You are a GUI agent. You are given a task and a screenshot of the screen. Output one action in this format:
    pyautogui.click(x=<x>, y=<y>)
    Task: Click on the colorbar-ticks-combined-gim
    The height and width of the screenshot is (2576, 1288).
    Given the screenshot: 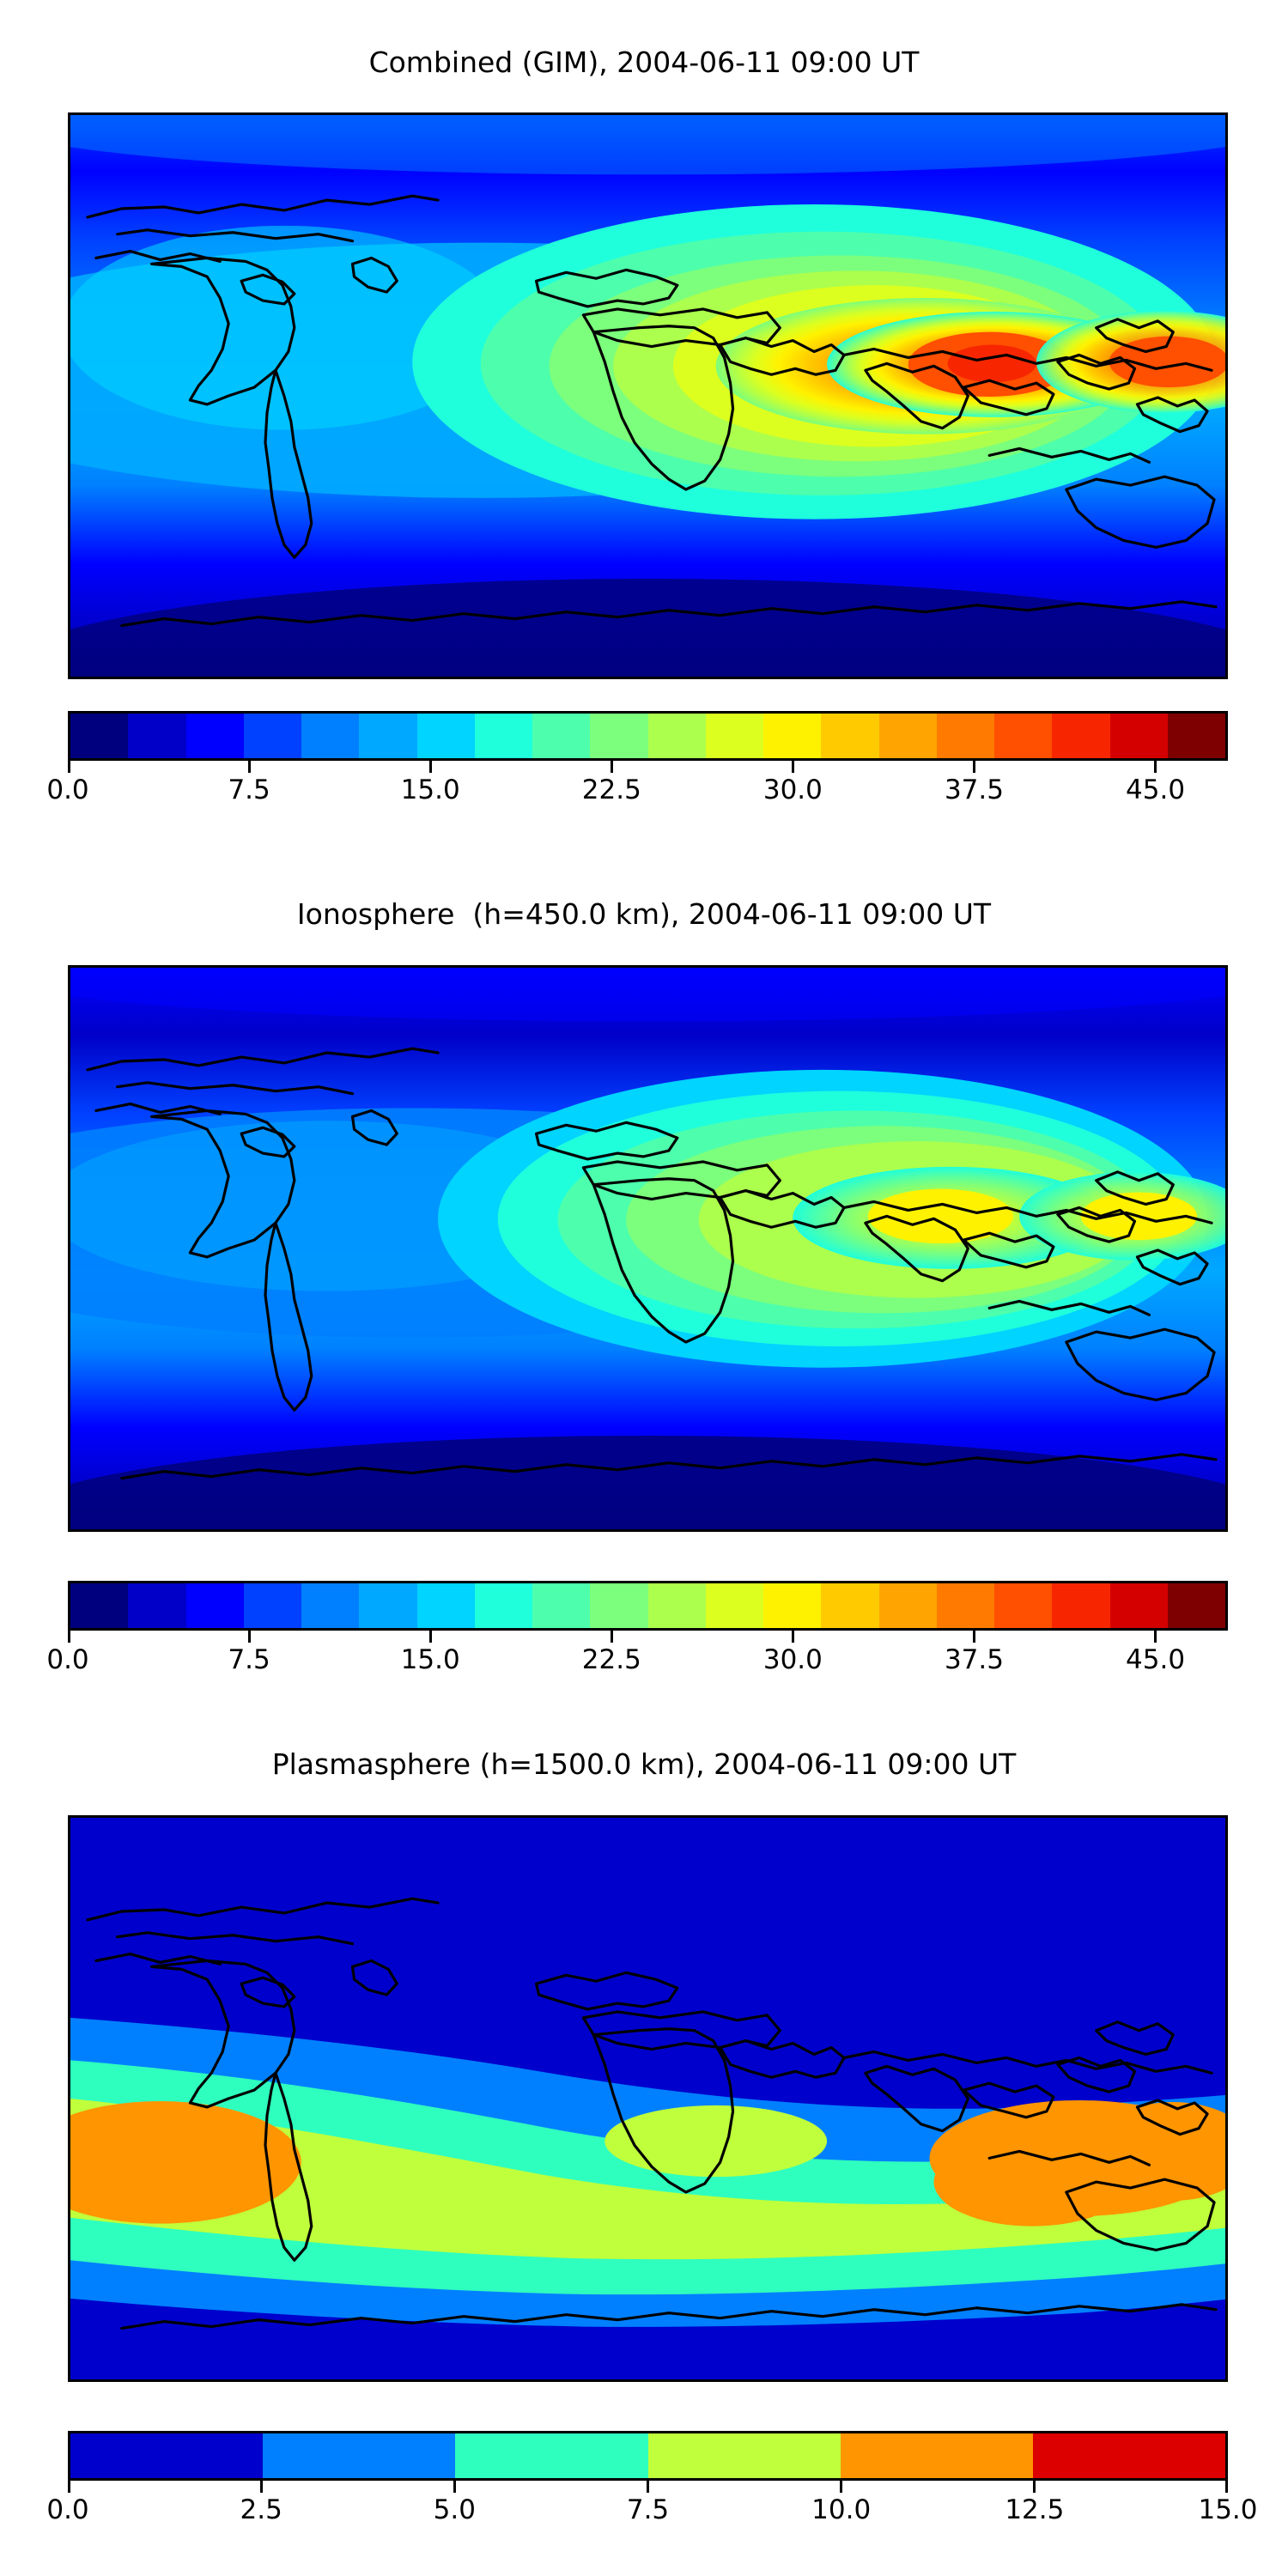 What is the action you would take?
    pyautogui.click(x=648, y=767)
    